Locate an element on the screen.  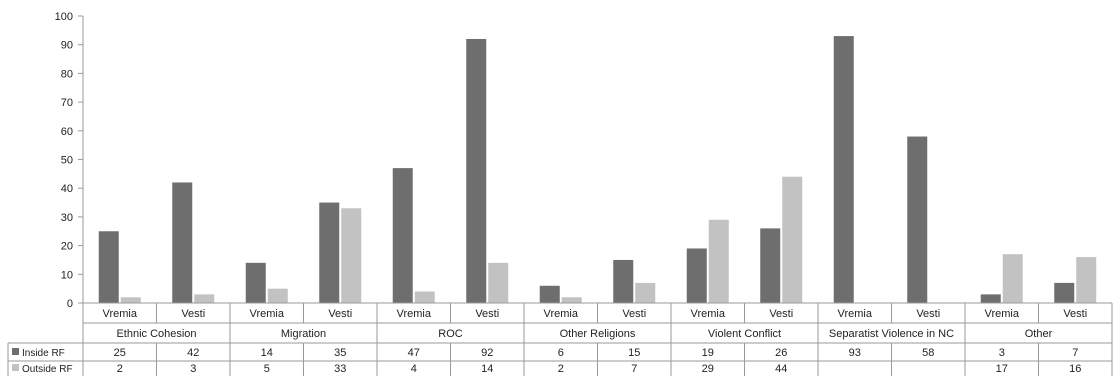
data-label: 29 is located at coordinates (708, 369).